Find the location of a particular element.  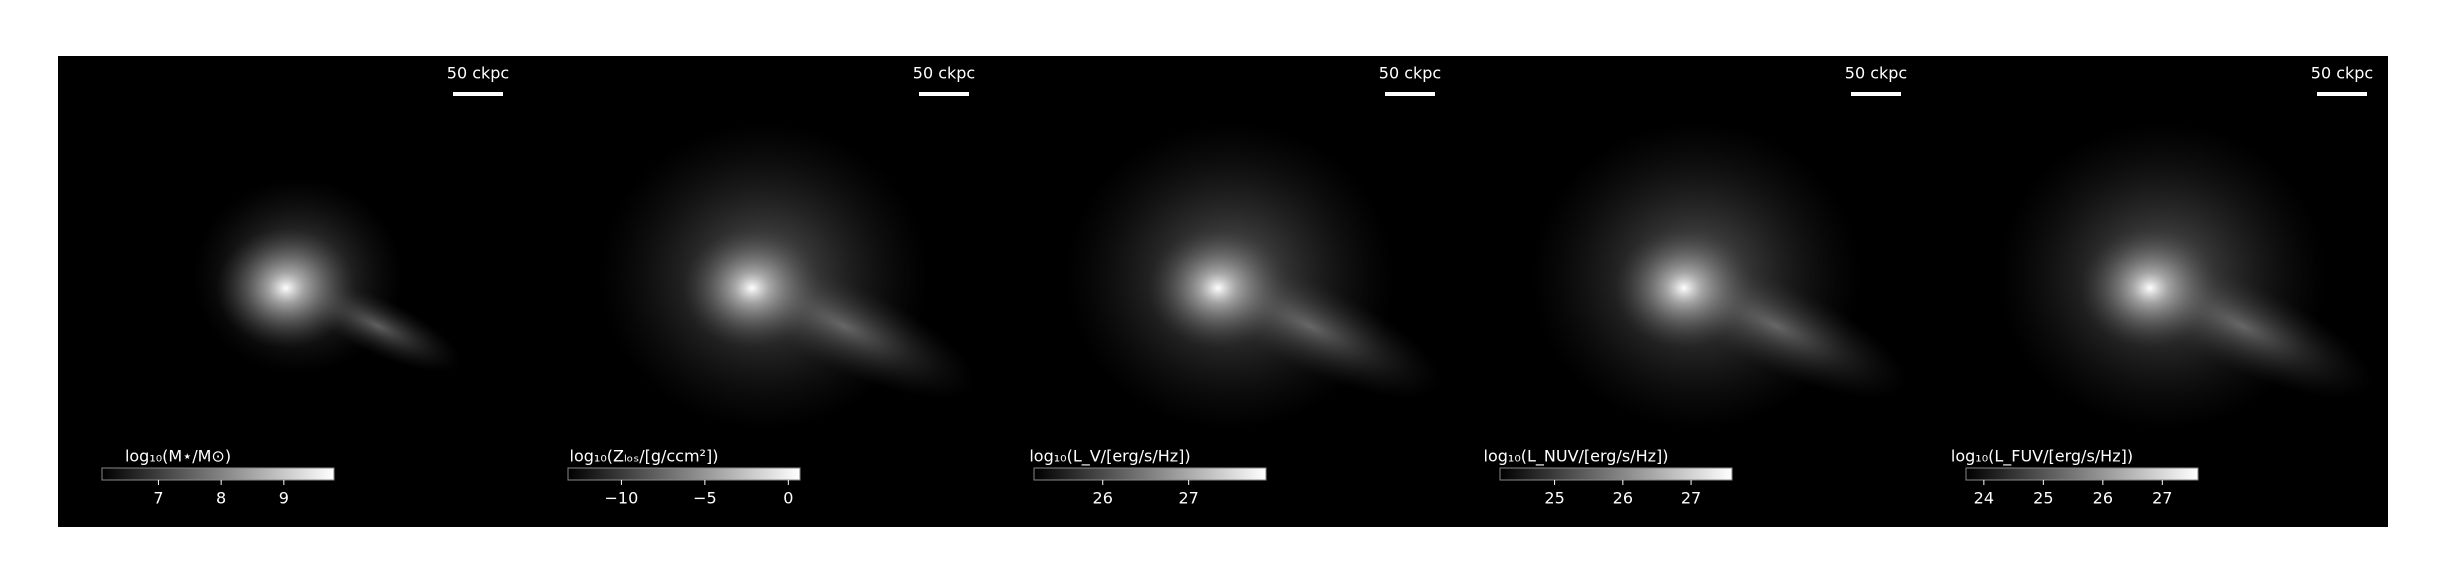

colorbar-tick-label: 24 is located at coordinates (1984, 498).